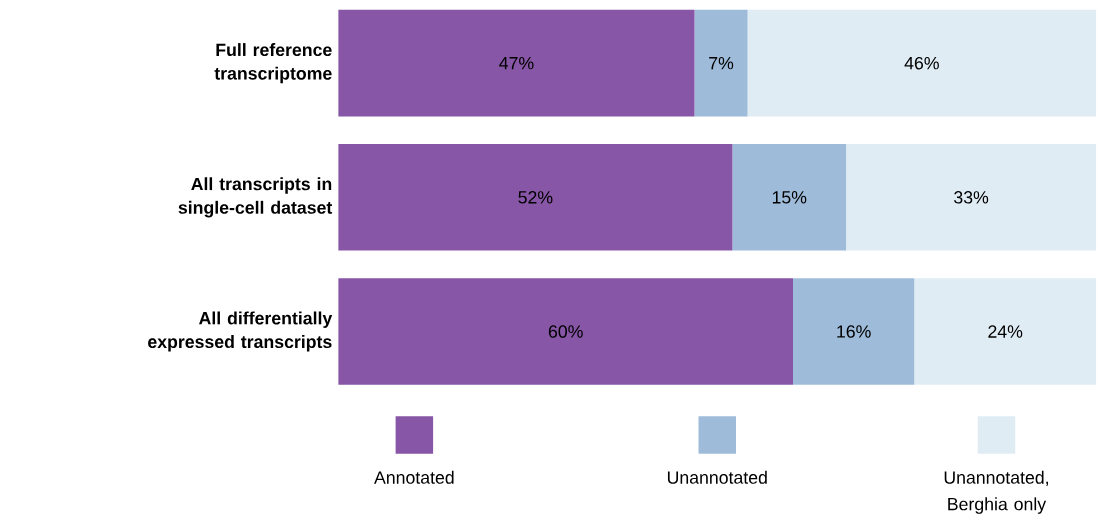 The height and width of the screenshot is (531, 1106). I want to click on legend-label: Unannotated, Berghia only, so click(996, 492).